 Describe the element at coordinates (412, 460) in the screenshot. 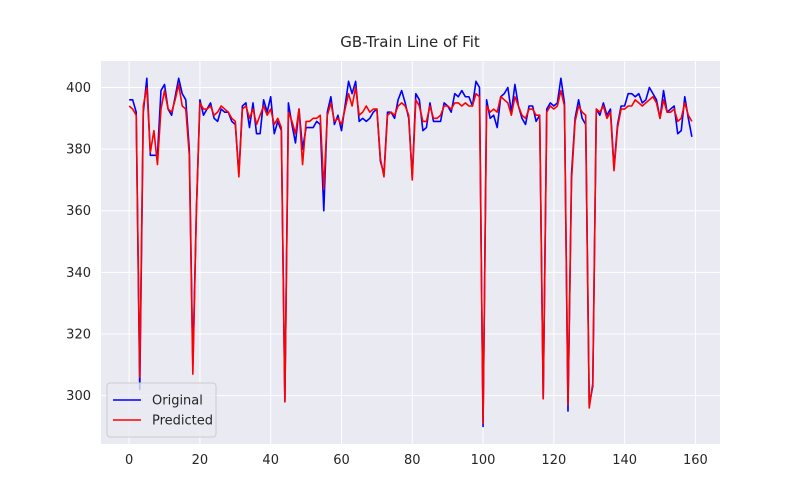

I see `x-tick-label: 80` at that location.